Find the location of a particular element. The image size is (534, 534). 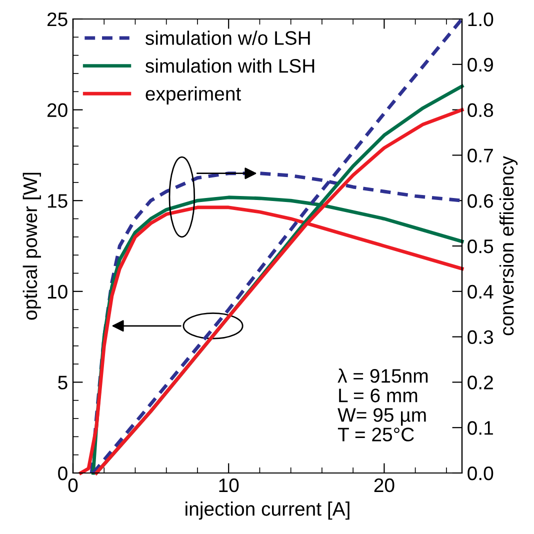

y2-tick-label: 0.0 is located at coordinates (481, 473).